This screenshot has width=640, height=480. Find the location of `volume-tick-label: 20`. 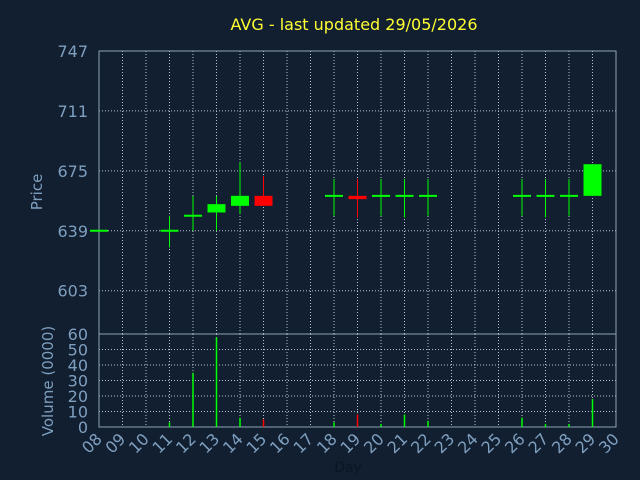

volume-tick-label: 20 is located at coordinates (78, 396).